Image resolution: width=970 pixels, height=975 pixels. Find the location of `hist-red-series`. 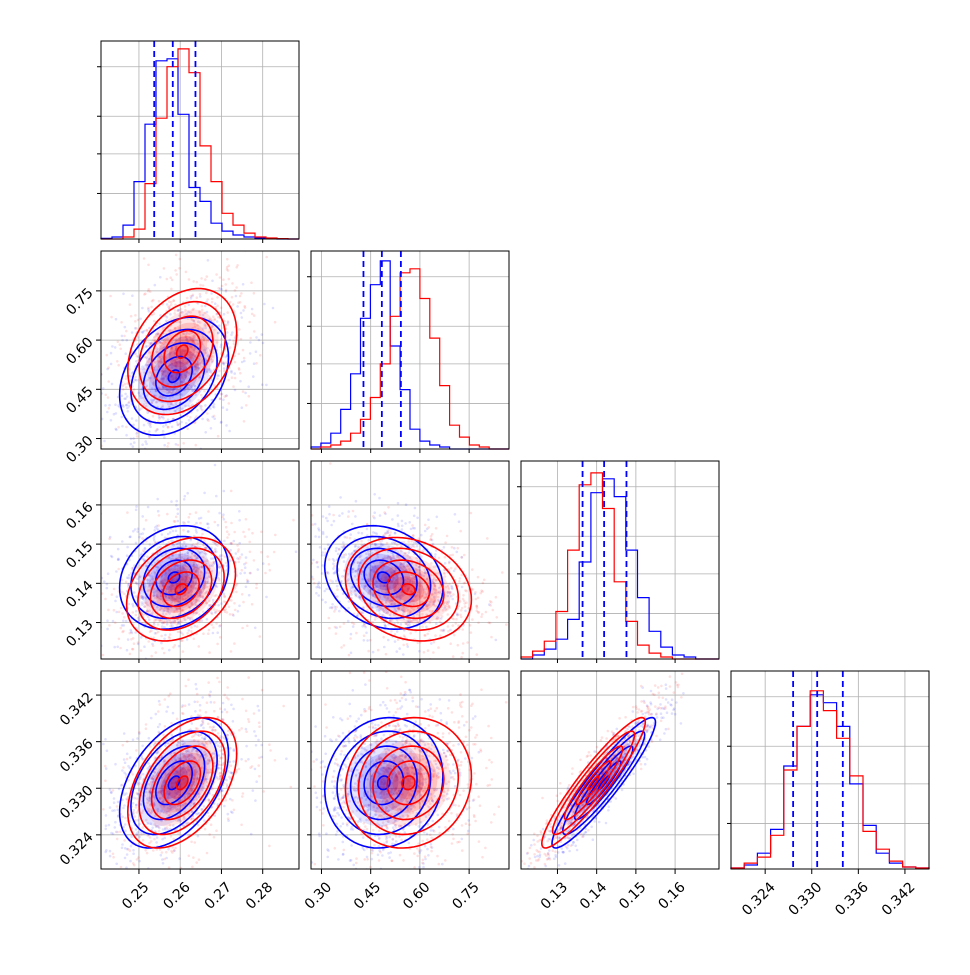

hist-red-series is located at coordinates (830, 780).